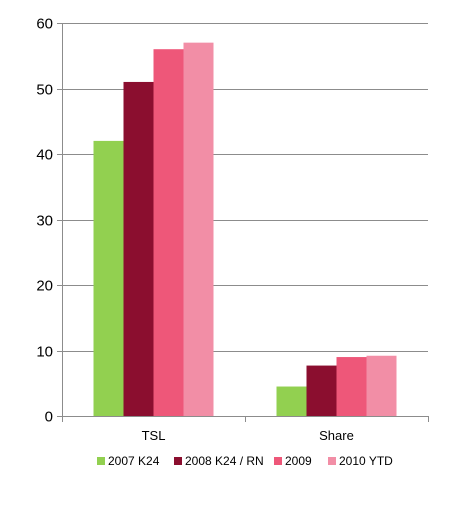  Describe the element at coordinates (49, 417) in the screenshot. I see `y-tick-label: 0` at that location.